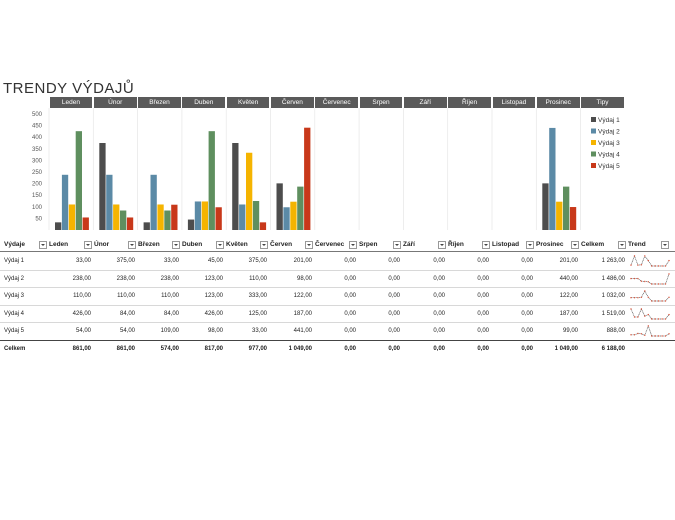 This screenshot has width=675, height=520. I want to click on column-header-3: Březen, so click(159, 244).